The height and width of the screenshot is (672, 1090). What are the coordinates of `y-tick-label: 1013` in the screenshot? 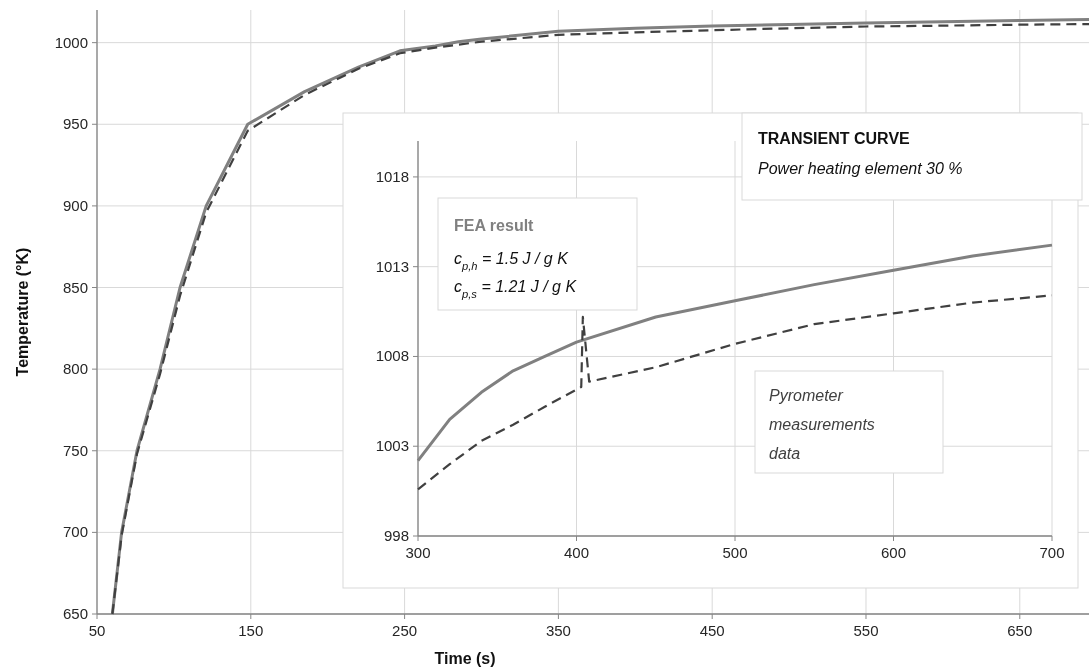 It's located at (392, 266).